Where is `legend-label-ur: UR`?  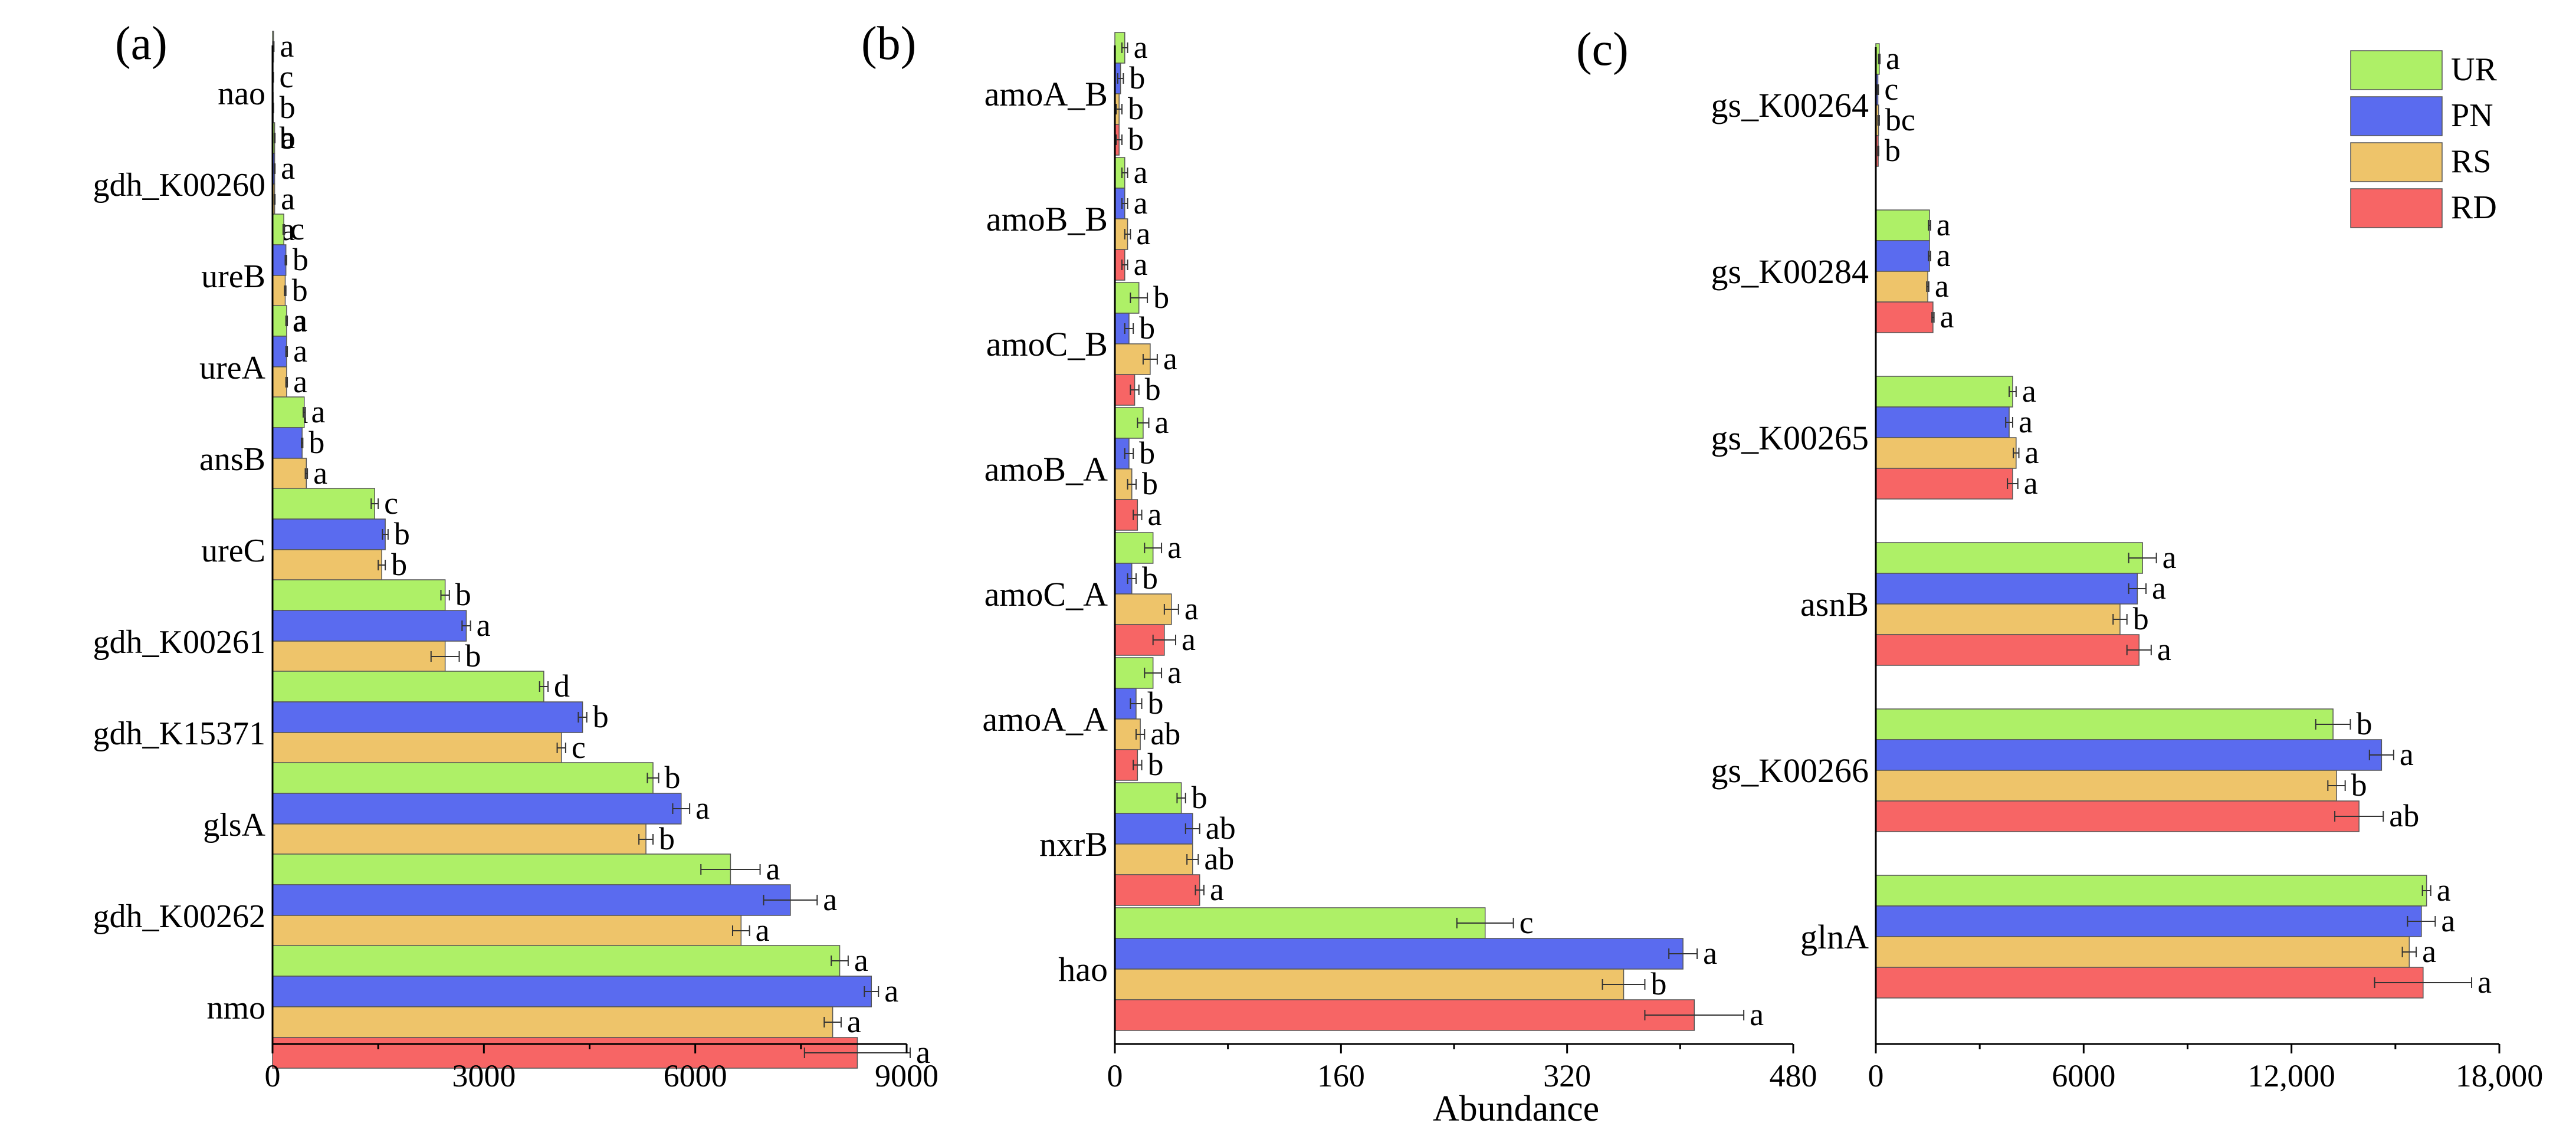 legend-label-ur: UR is located at coordinates (2474, 69).